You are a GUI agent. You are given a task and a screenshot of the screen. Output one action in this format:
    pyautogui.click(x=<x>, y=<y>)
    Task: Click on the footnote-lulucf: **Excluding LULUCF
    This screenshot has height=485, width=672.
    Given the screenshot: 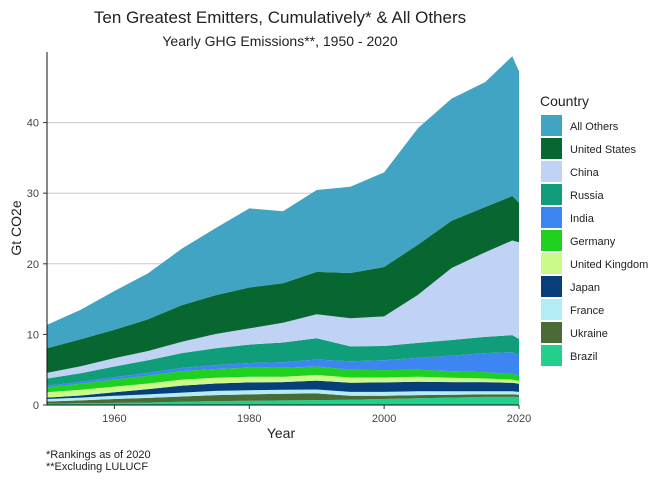 What is the action you would take?
    pyautogui.click(x=97, y=467)
    